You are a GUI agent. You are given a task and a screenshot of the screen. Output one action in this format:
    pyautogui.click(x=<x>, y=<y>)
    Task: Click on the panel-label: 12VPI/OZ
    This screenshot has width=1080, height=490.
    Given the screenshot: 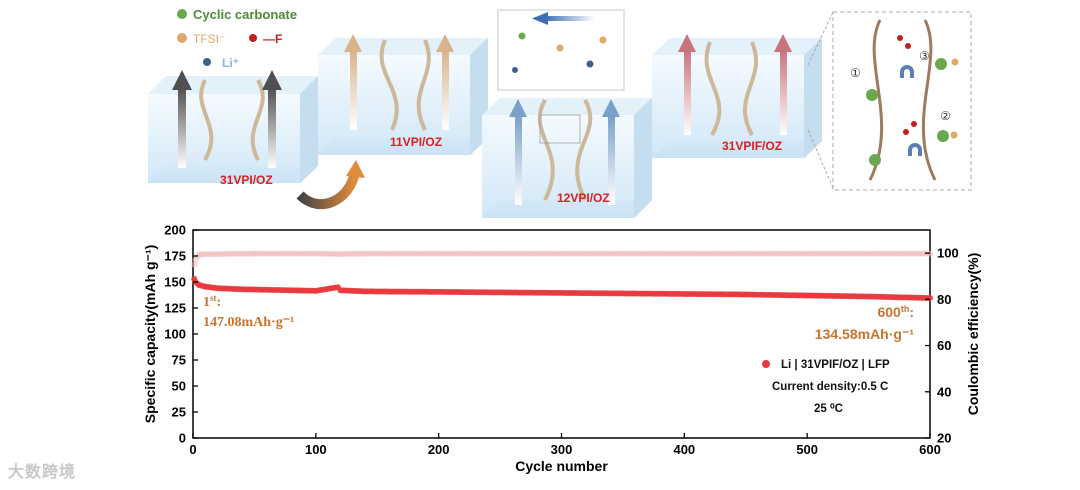 What is the action you would take?
    pyautogui.click(x=583, y=198)
    